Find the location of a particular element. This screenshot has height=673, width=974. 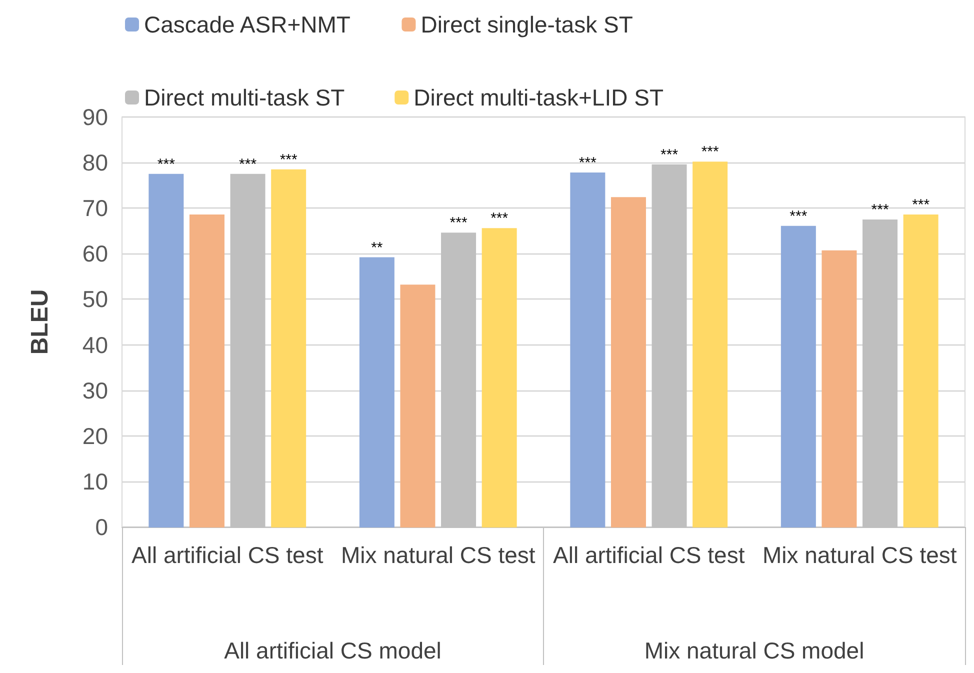

legend-label: Direct single-task ST is located at coordinates (526, 25).